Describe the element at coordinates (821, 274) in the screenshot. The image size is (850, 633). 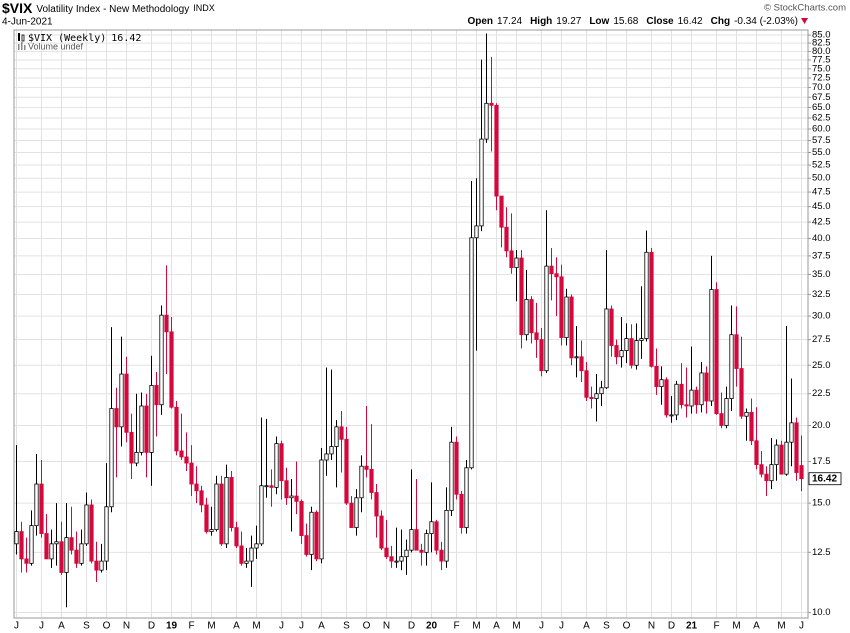
I see `y-tick-label: 35.0` at that location.